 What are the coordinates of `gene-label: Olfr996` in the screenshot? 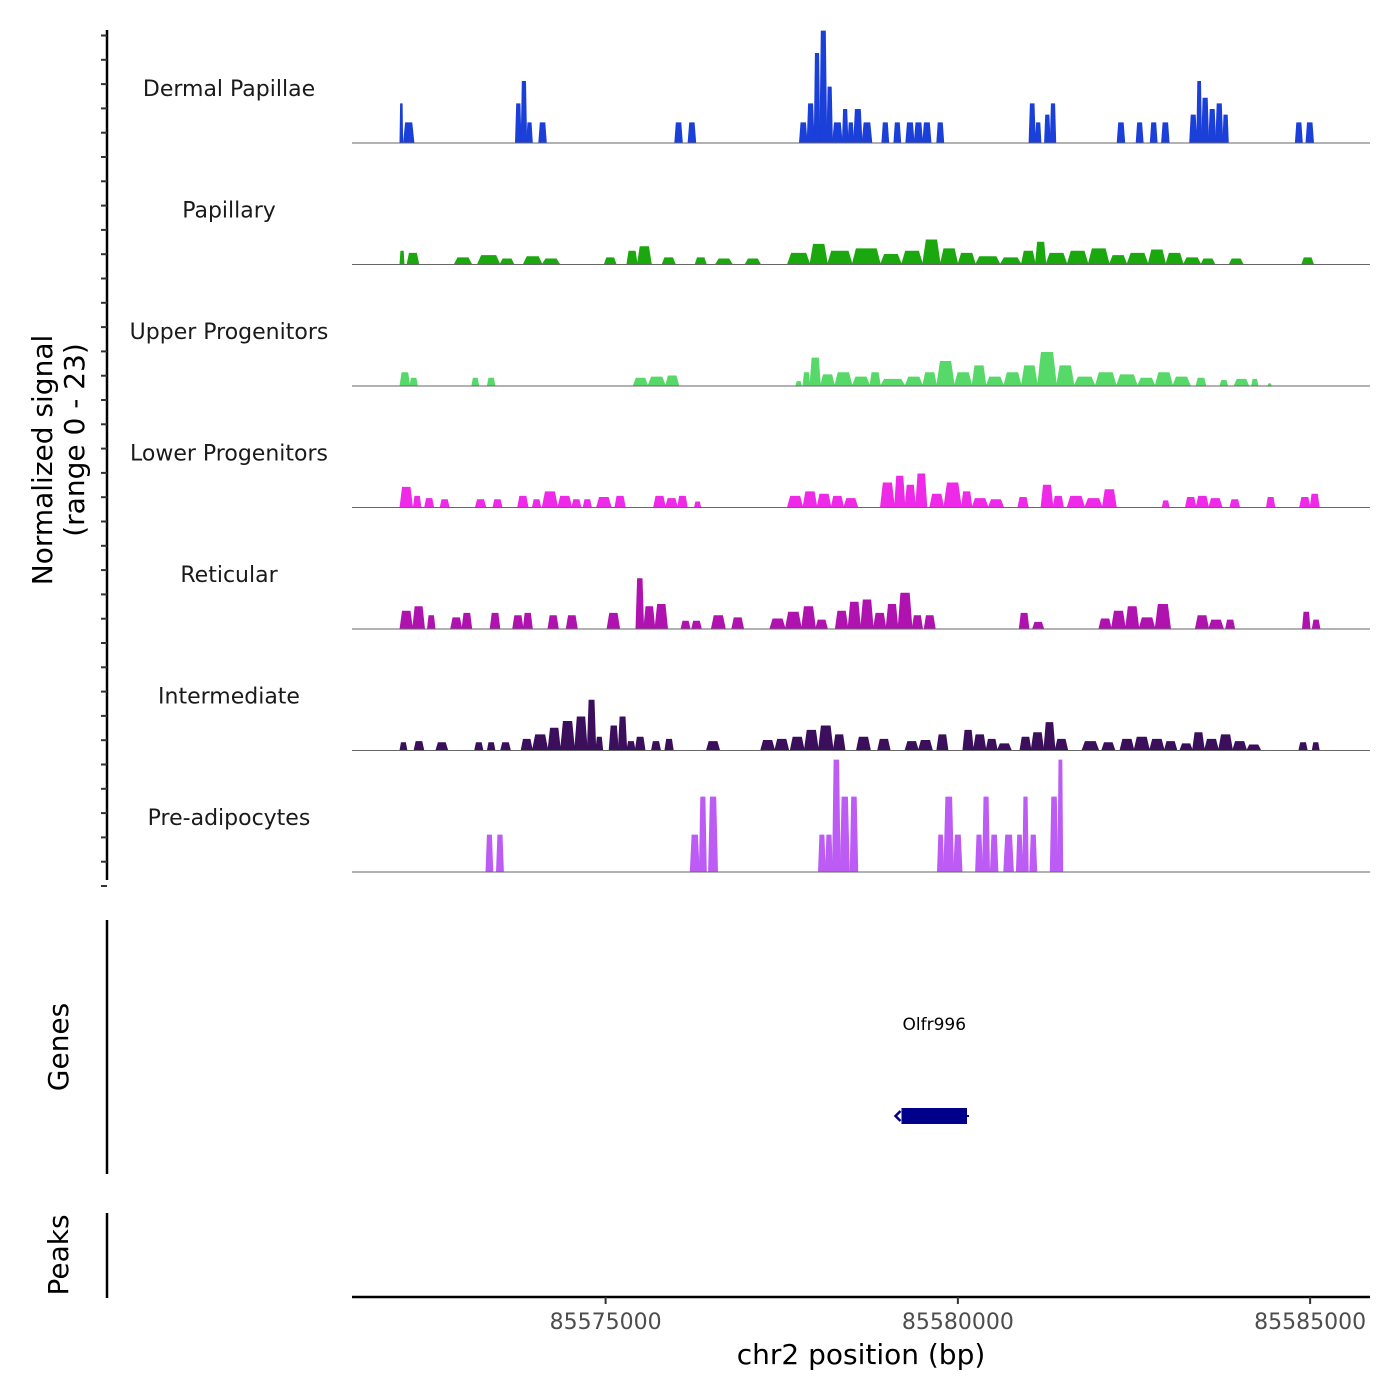 It's located at (935, 1025).